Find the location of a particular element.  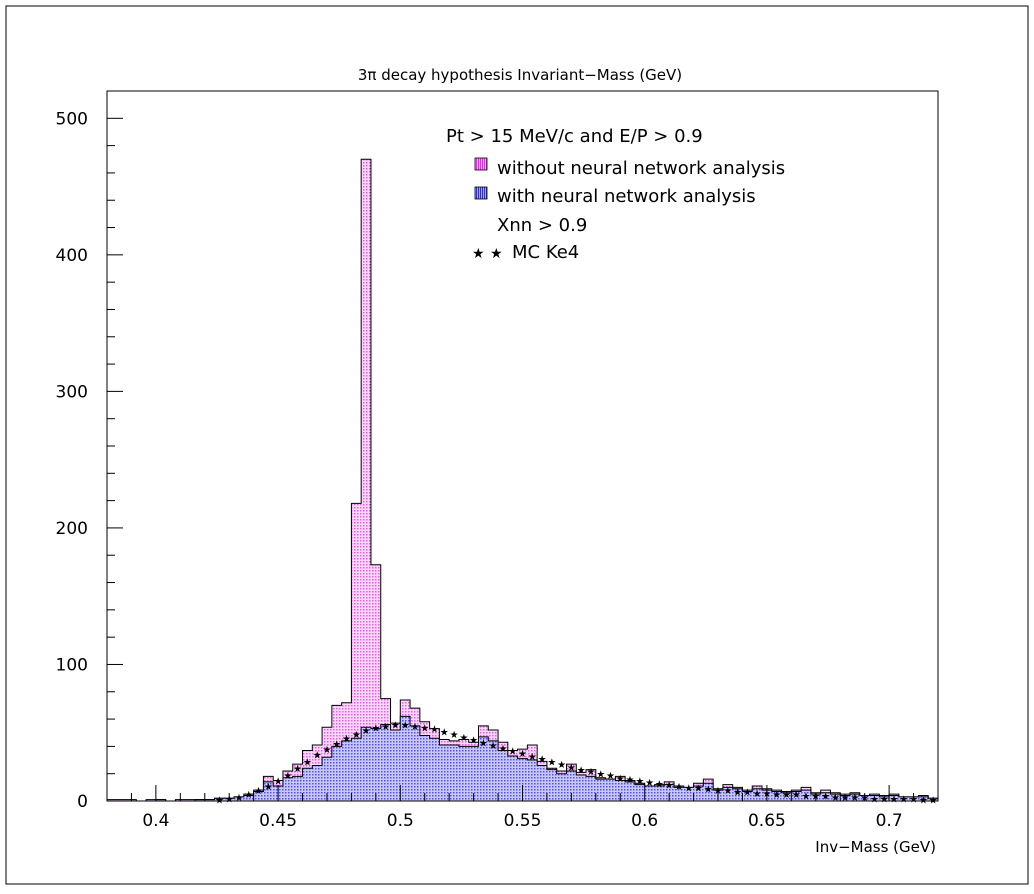

x-tick-label: 0.5 is located at coordinates (400, 821).